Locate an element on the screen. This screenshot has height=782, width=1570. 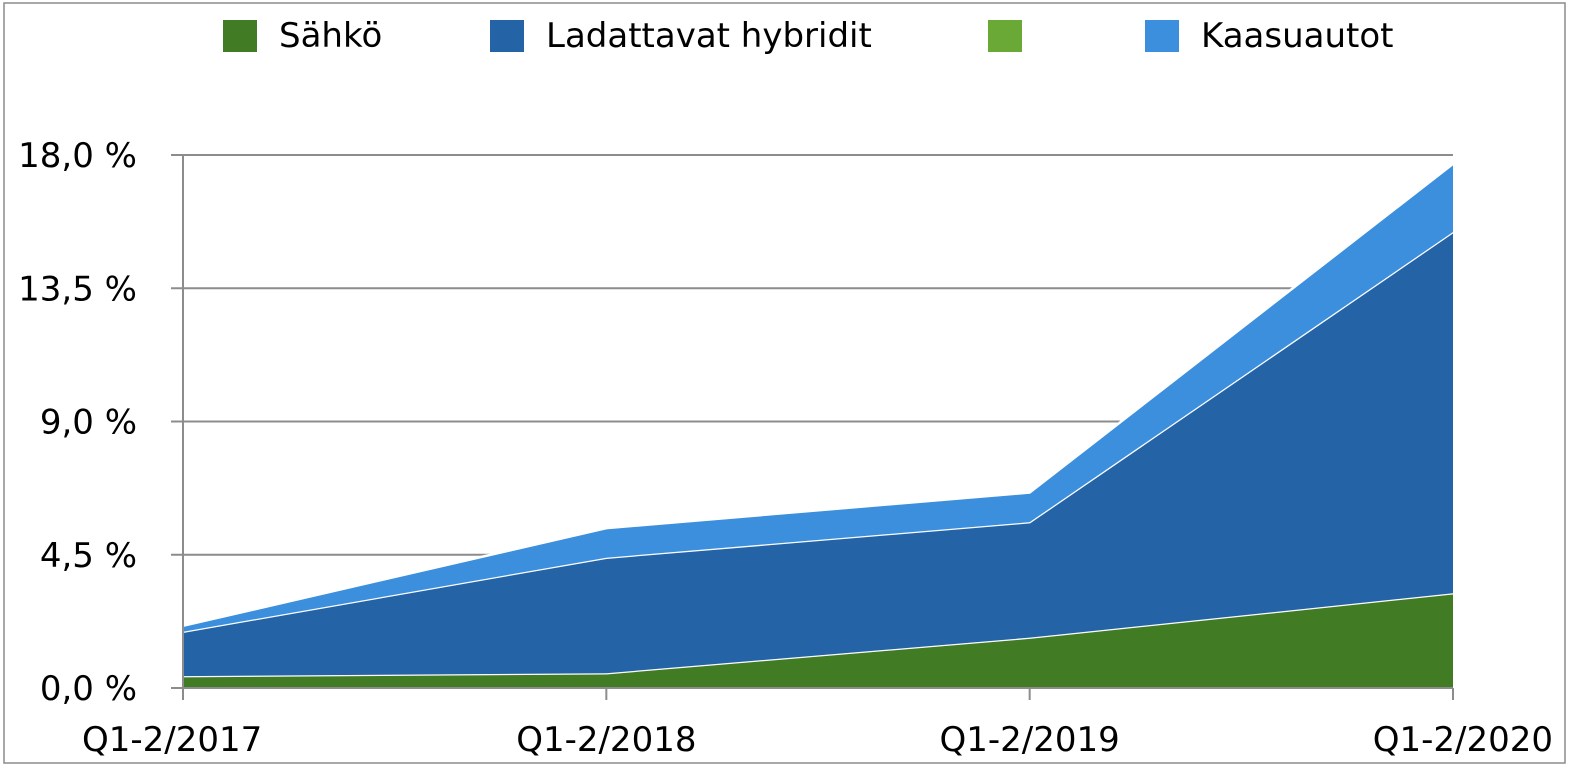
x-tick-label-3: Q1-2/2020 is located at coordinates (1463, 740).